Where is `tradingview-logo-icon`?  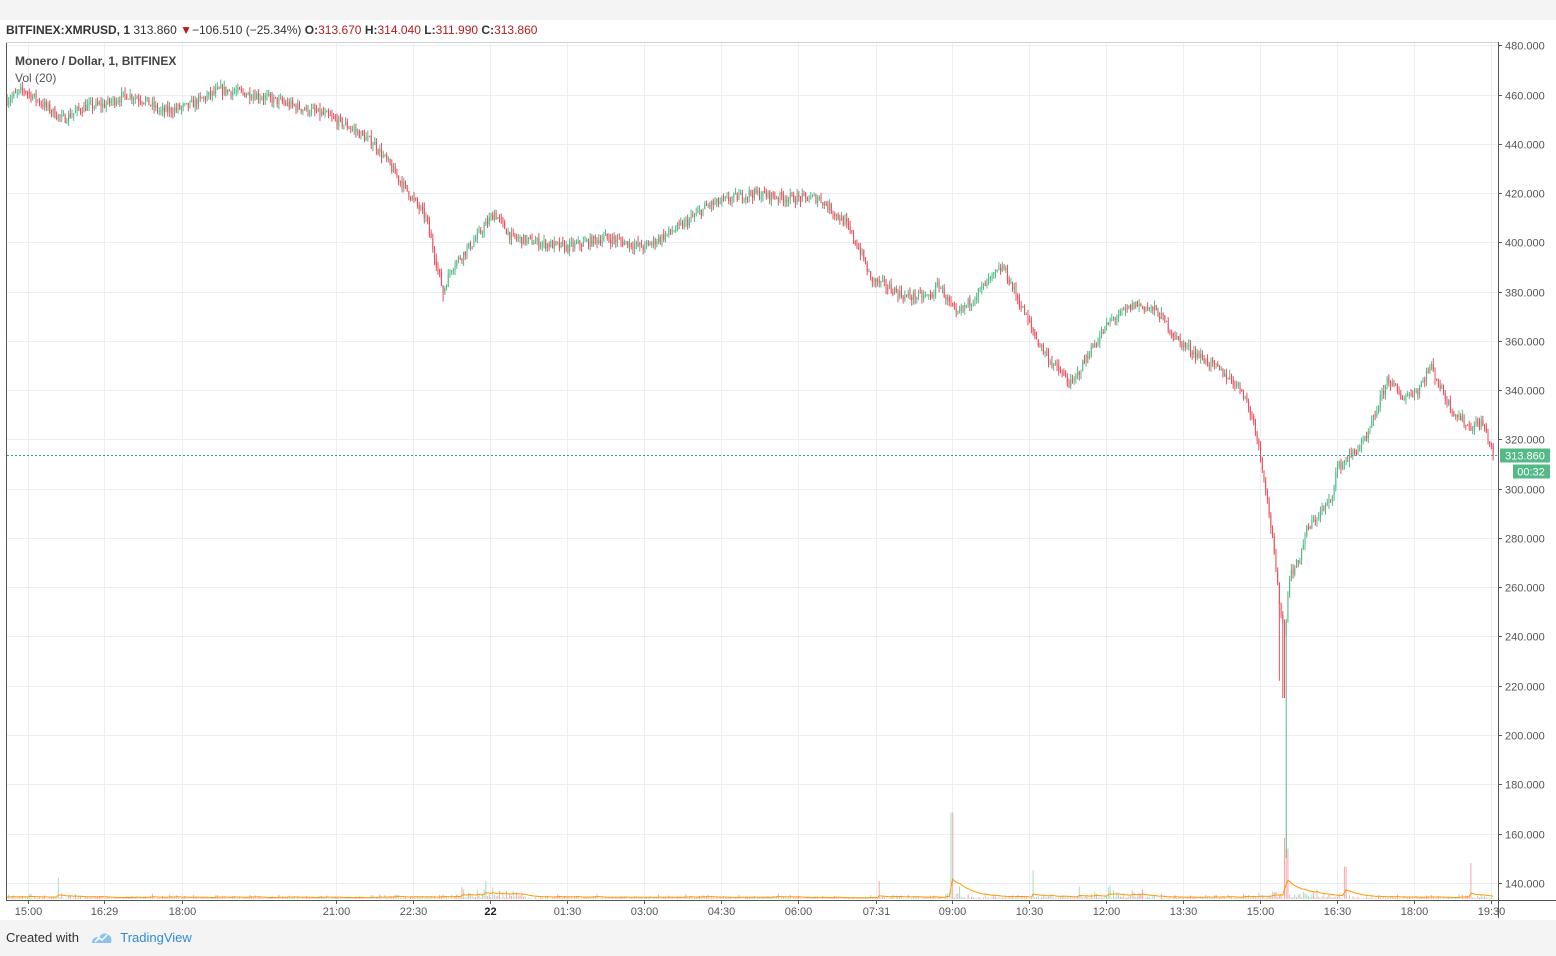 tradingview-logo-icon is located at coordinates (102, 939).